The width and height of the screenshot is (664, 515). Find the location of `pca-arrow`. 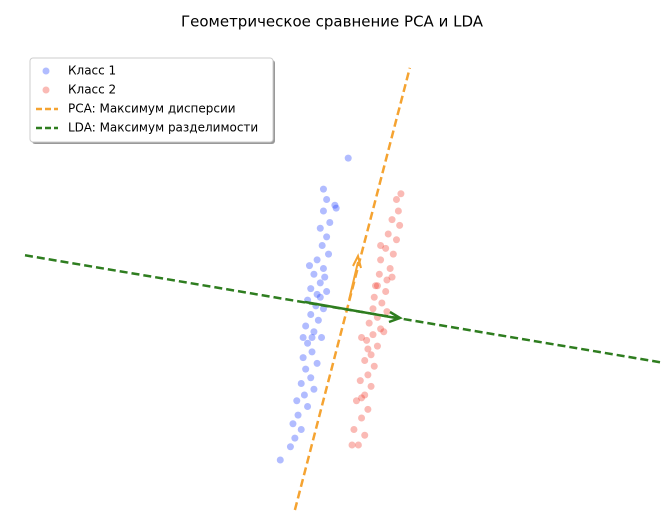

pca-arrow is located at coordinates (355, 277).